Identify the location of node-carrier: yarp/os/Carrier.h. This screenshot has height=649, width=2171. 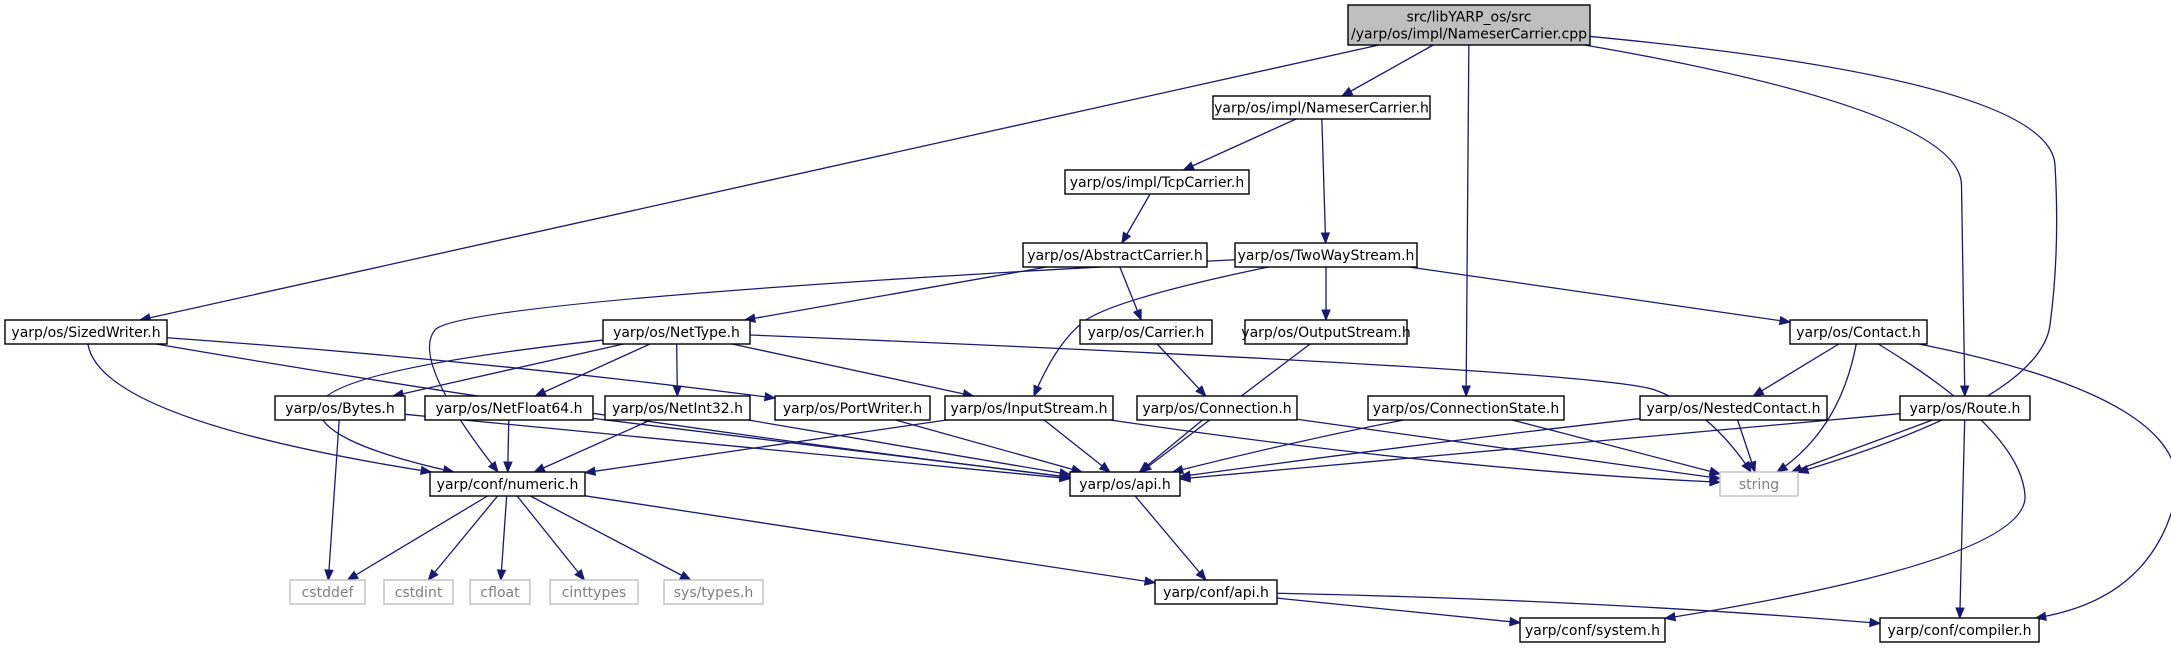
(1146, 332).